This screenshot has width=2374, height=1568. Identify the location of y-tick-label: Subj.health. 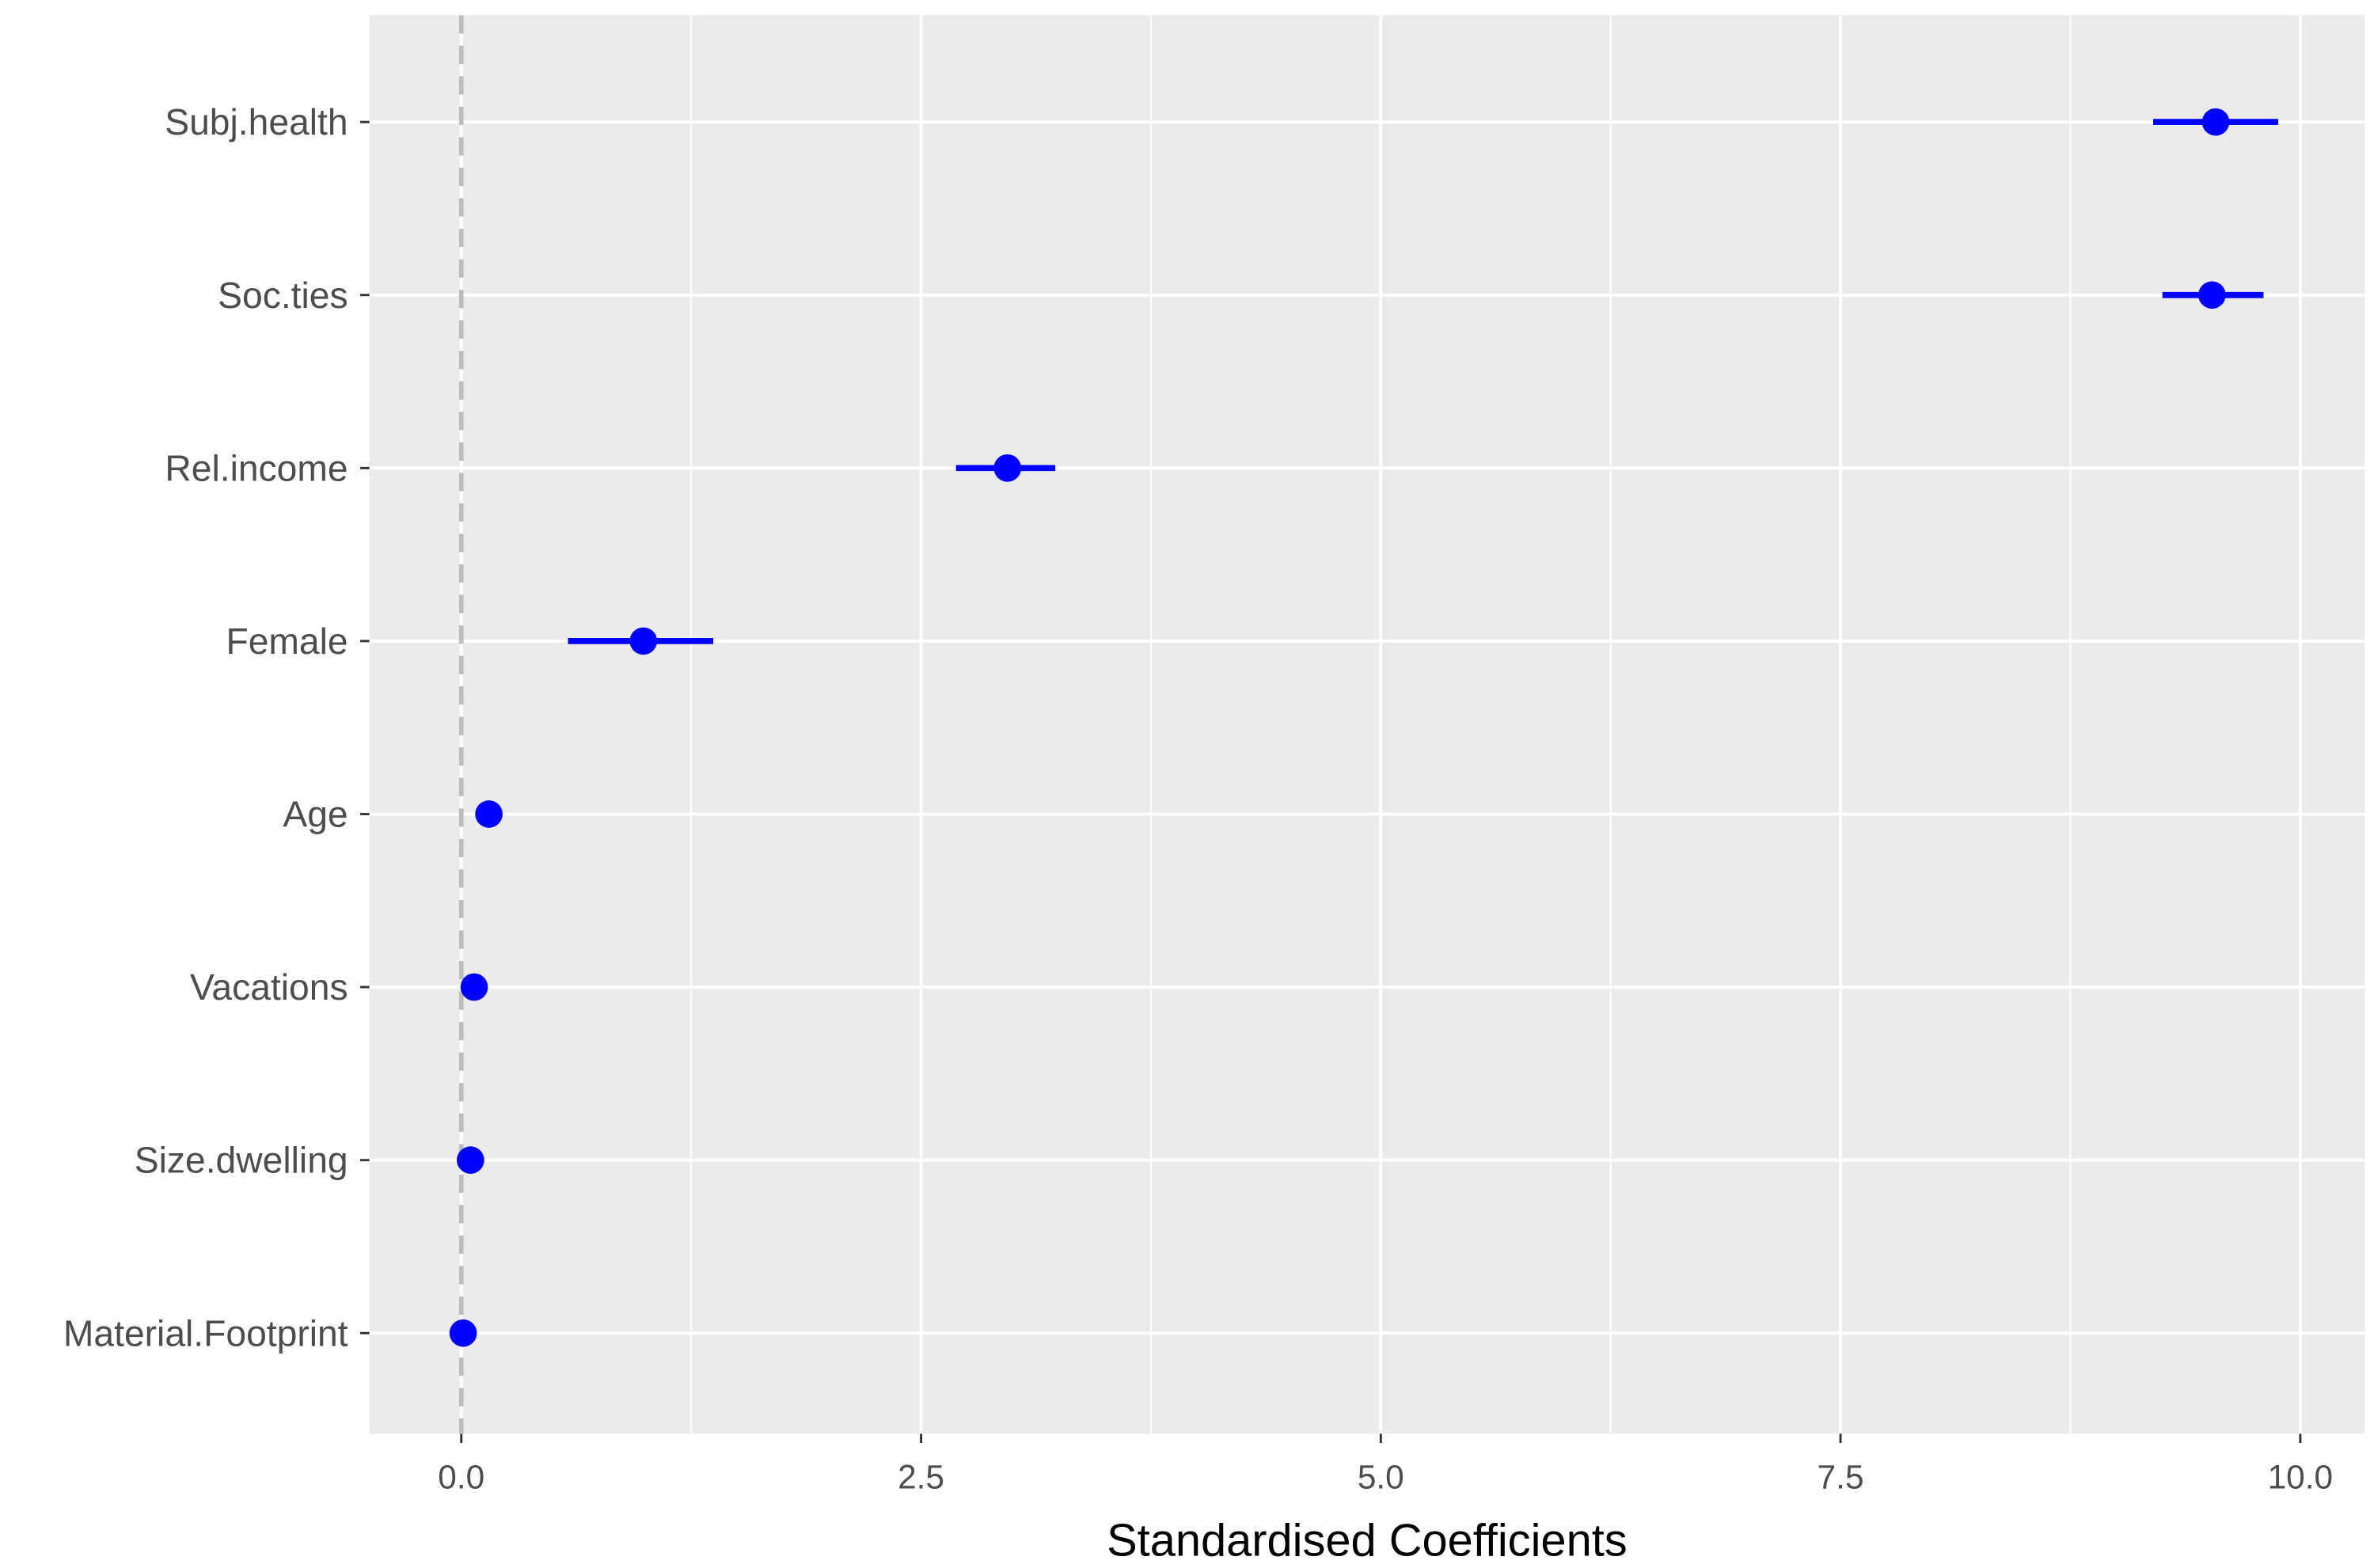
(257, 121).